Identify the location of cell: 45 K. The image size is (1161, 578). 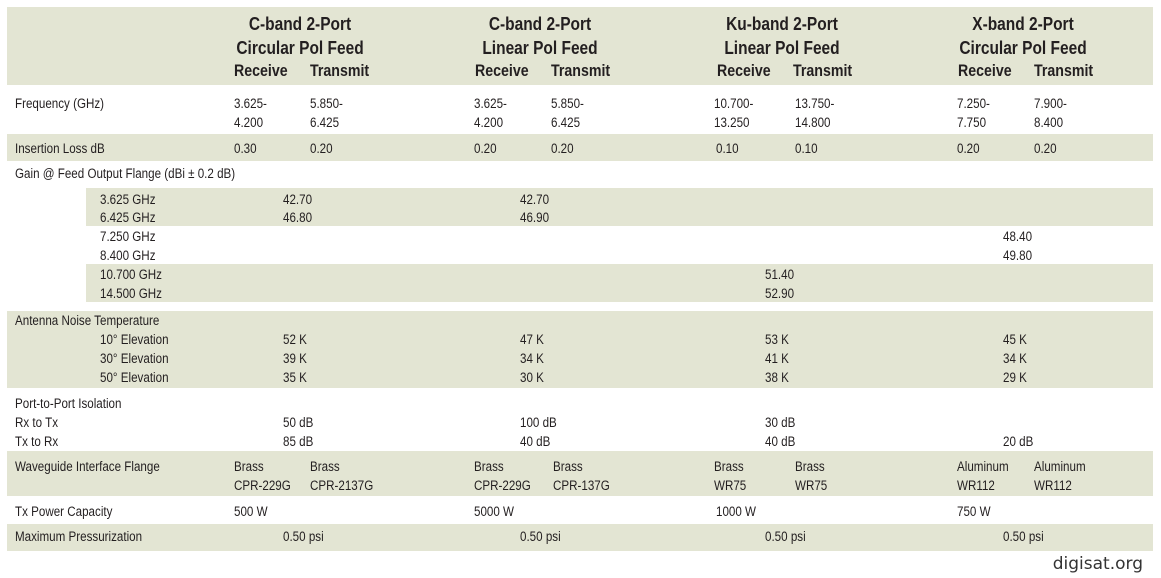
(1015, 339).